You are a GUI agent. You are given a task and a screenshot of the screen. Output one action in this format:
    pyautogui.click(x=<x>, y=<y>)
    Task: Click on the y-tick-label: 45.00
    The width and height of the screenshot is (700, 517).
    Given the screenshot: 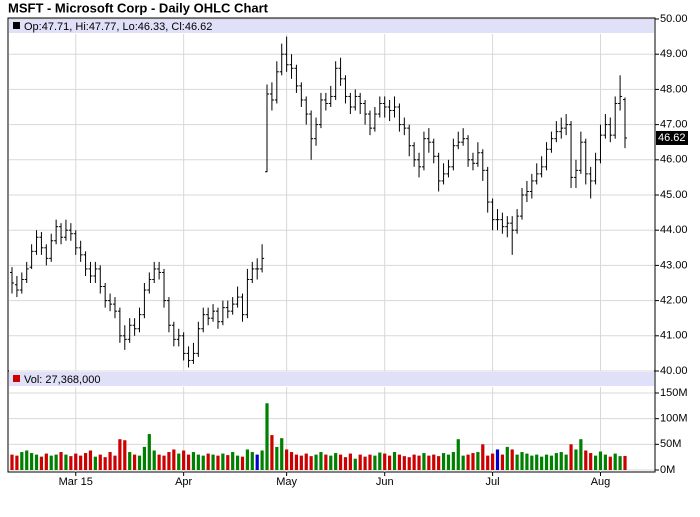 What is the action you would take?
    pyautogui.click(x=674, y=195)
    